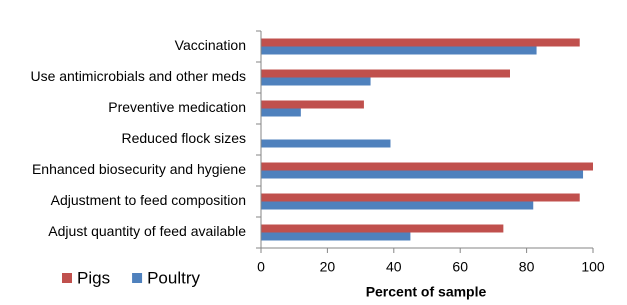 This screenshot has width=627, height=305. Describe the element at coordinates (261, 267) in the screenshot. I see `x-tick-label: 0` at that location.